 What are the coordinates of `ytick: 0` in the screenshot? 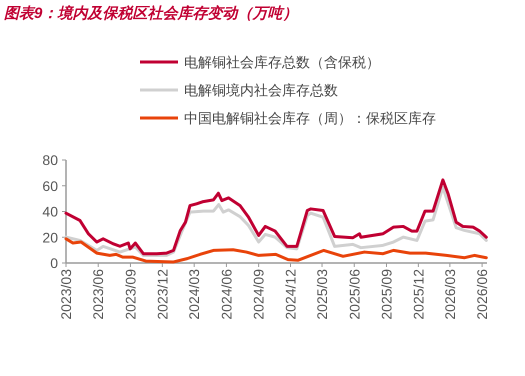 It's located at (54, 263).